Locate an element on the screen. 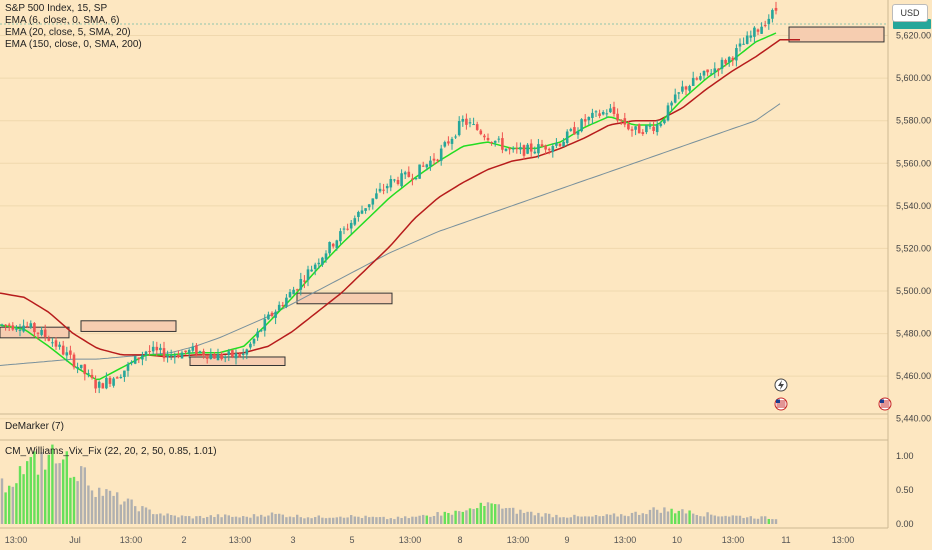 Image resolution: width=932 pixels, height=550 pixels. time-tick-label-6: 5 is located at coordinates (351, 540).